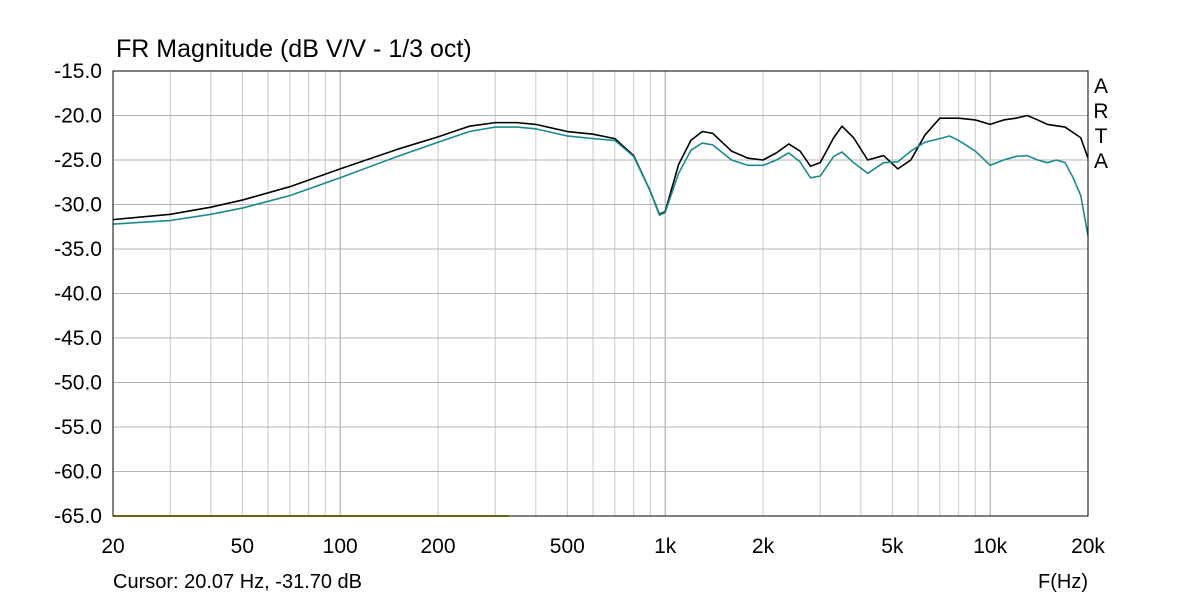 The height and width of the screenshot is (600, 1200). What do you see at coordinates (78, 116) in the screenshot?
I see `y-tick-label: -20.0` at bounding box center [78, 116].